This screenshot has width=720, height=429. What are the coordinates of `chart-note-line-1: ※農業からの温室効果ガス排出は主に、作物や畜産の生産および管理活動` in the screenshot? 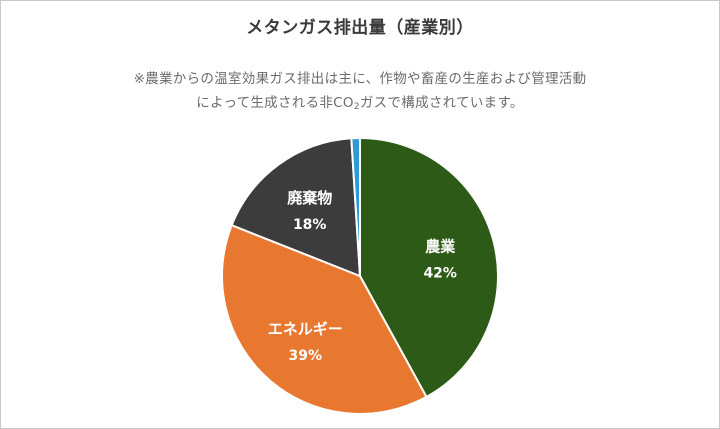 It's located at (360, 79).